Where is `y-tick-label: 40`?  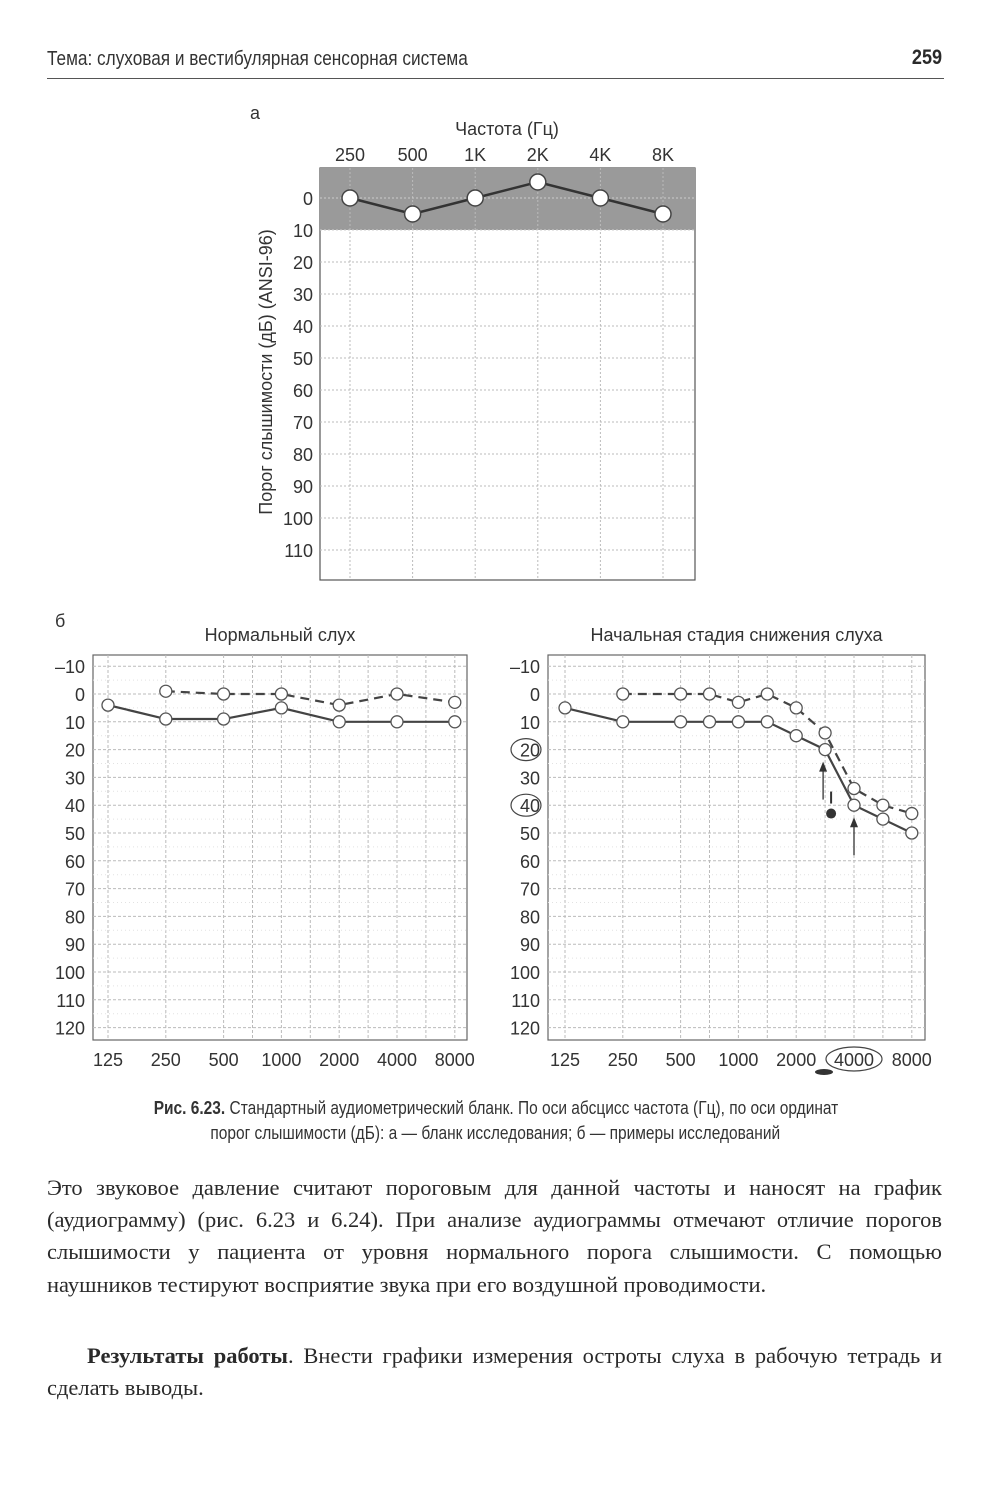 y-tick-label: 40 is located at coordinates (530, 806).